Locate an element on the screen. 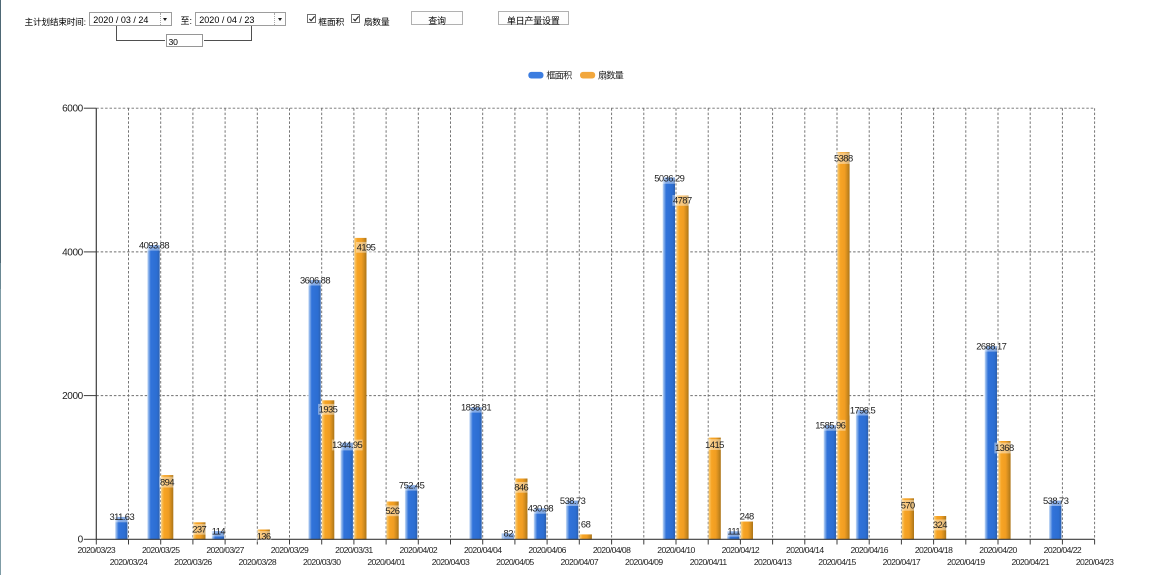 This screenshot has width=1150, height=575. svg-text: 2688.17 is located at coordinates (991, 345).